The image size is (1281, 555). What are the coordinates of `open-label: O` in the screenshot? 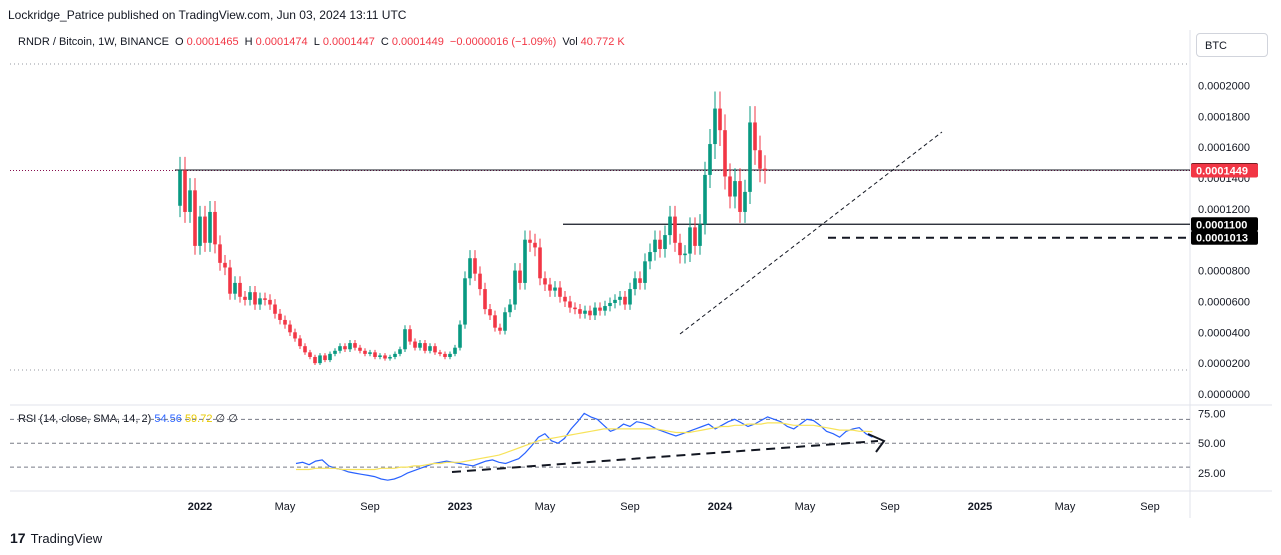 It's located at (179, 42).